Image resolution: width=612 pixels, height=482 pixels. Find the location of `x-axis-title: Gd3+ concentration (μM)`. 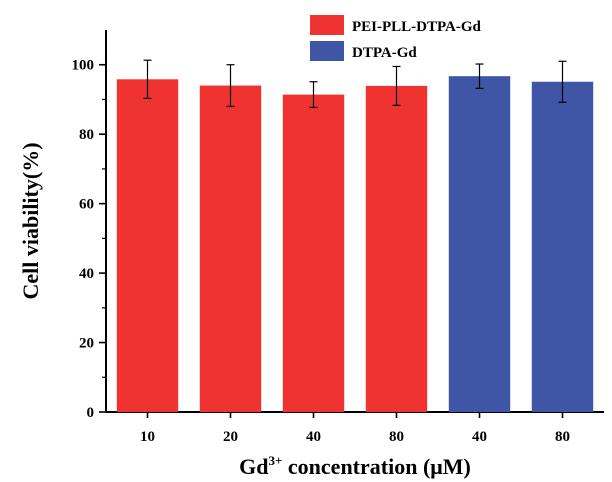

x-axis-title: Gd3+ concentration (μM) is located at coordinates (355, 466).